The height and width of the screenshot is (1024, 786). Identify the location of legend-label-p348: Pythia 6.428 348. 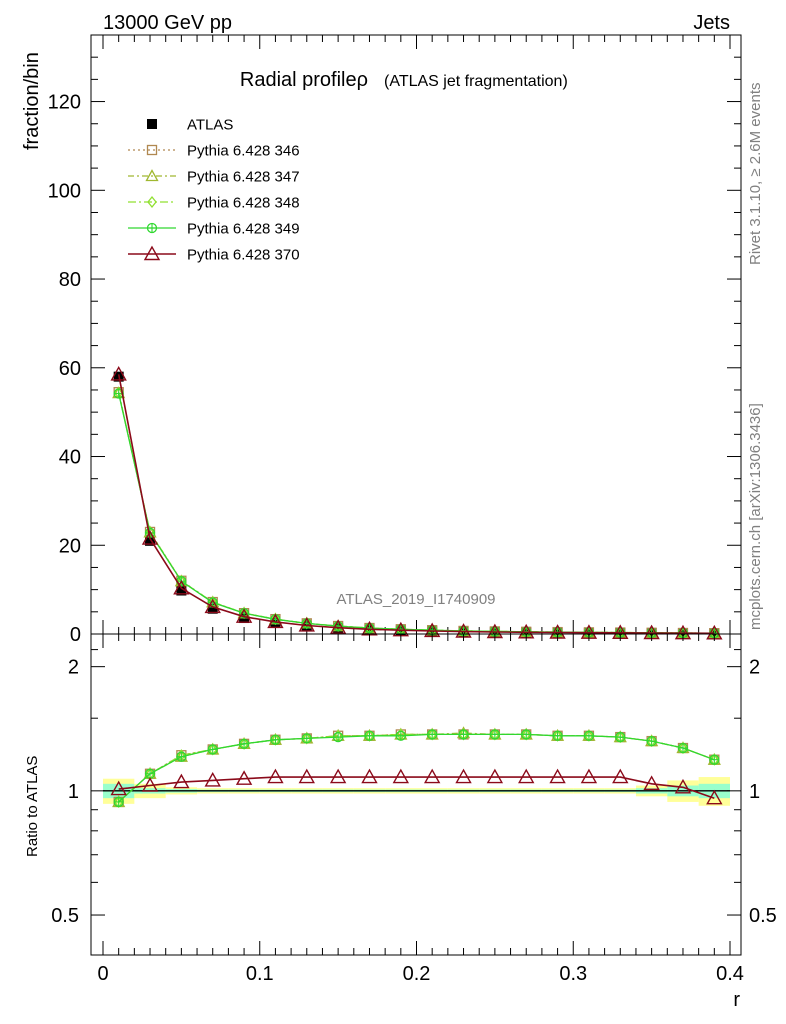
(243, 203).